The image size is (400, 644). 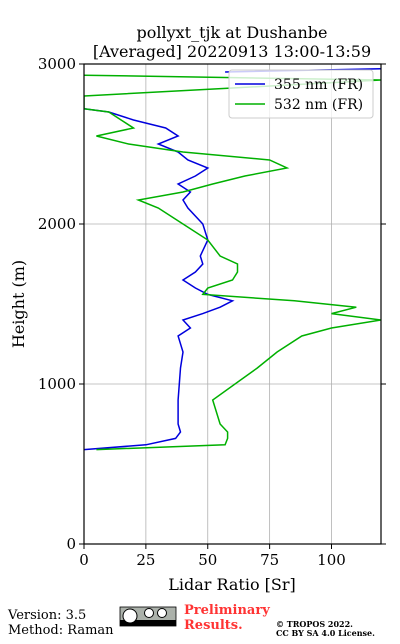 What do you see at coordinates (232, 51) in the screenshot?
I see `chart-subtitle: [Averaged] 20220913 13:00-13:59` at bounding box center [232, 51].